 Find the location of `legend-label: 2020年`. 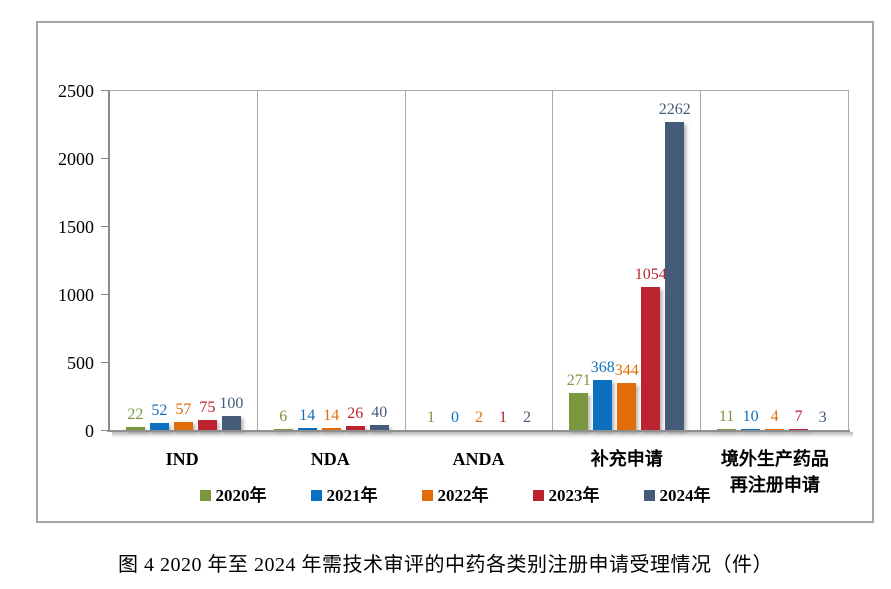

legend-label: 2020年 is located at coordinates (241, 495).